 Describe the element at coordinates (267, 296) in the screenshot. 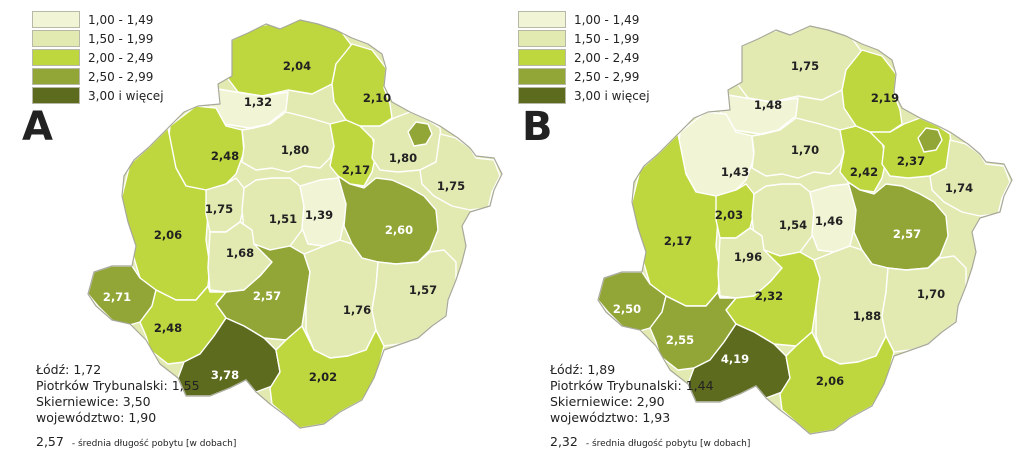

I see `district-value-label: 2,57` at that location.